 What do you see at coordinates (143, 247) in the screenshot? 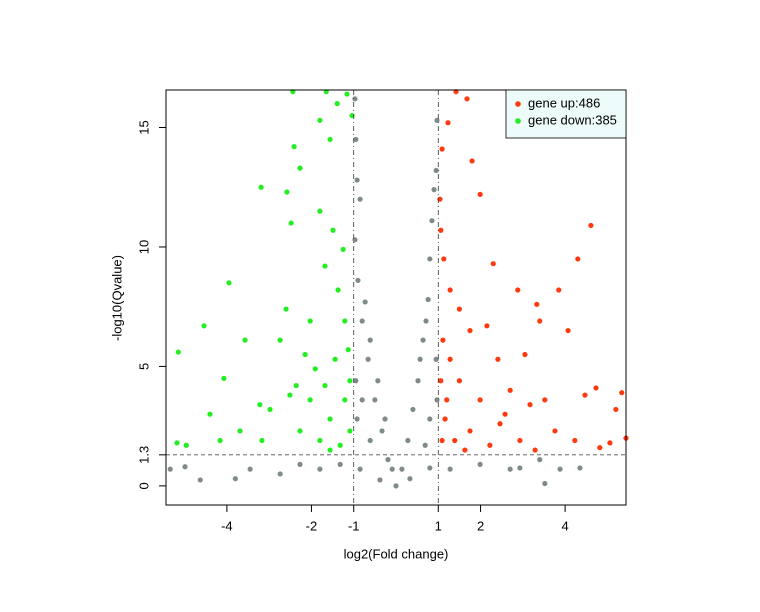
I see `y-tick-label: 10` at bounding box center [143, 247].